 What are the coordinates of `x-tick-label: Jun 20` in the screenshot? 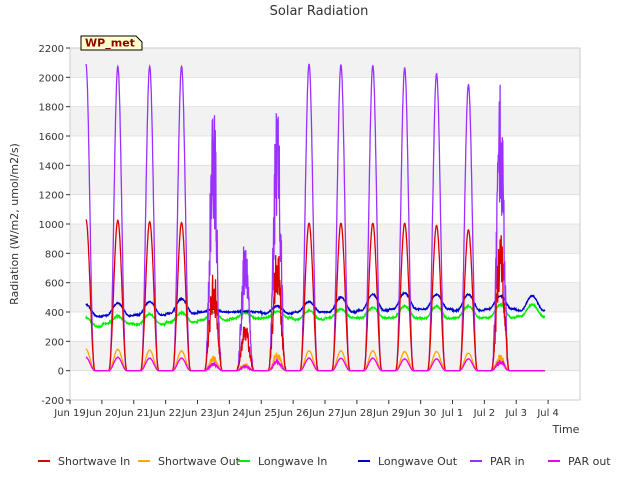 It's located at (101, 413).